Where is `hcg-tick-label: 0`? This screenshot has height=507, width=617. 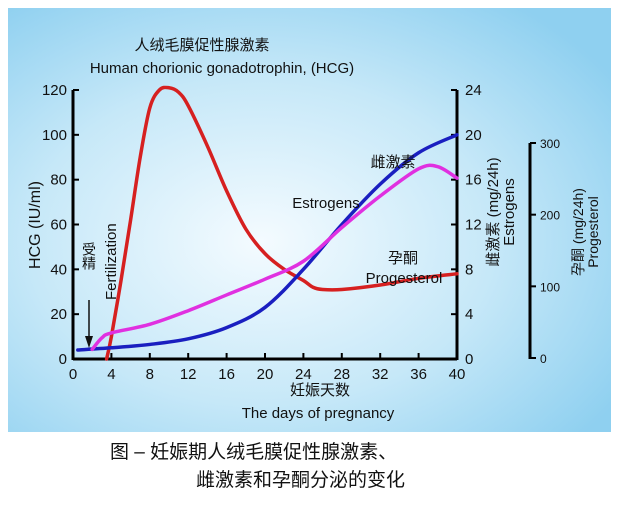 hcg-tick-label: 0 is located at coordinates (63, 359).